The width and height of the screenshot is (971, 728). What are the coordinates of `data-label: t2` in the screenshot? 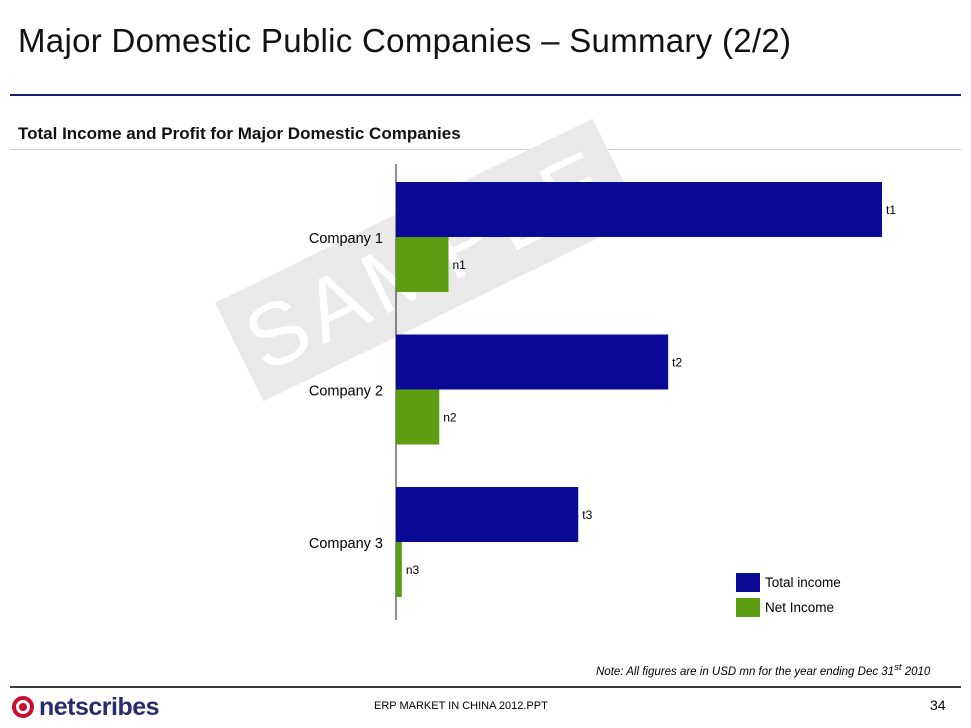 It's located at (677, 363).